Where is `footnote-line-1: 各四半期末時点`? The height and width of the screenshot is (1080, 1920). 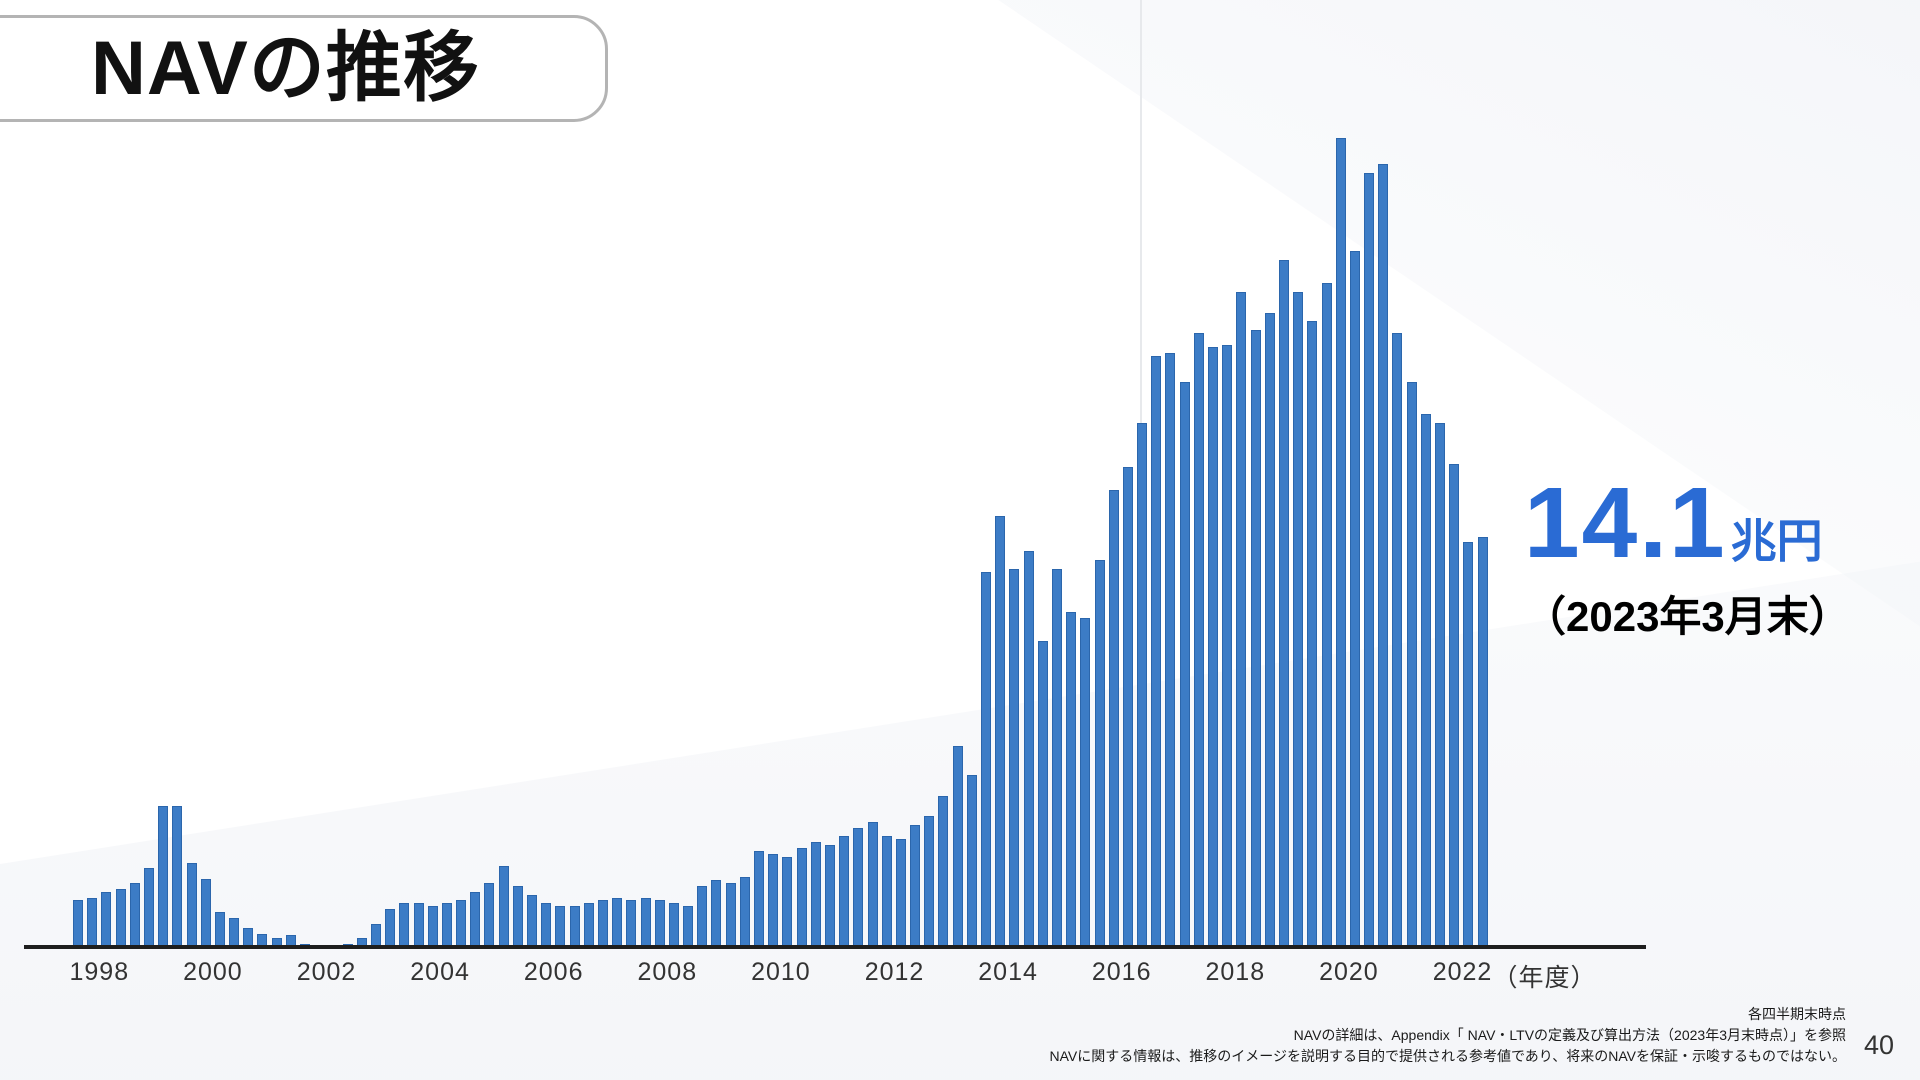 footnote-line-1: 各四半期末時点 is located at coordinates (1797, 1014).